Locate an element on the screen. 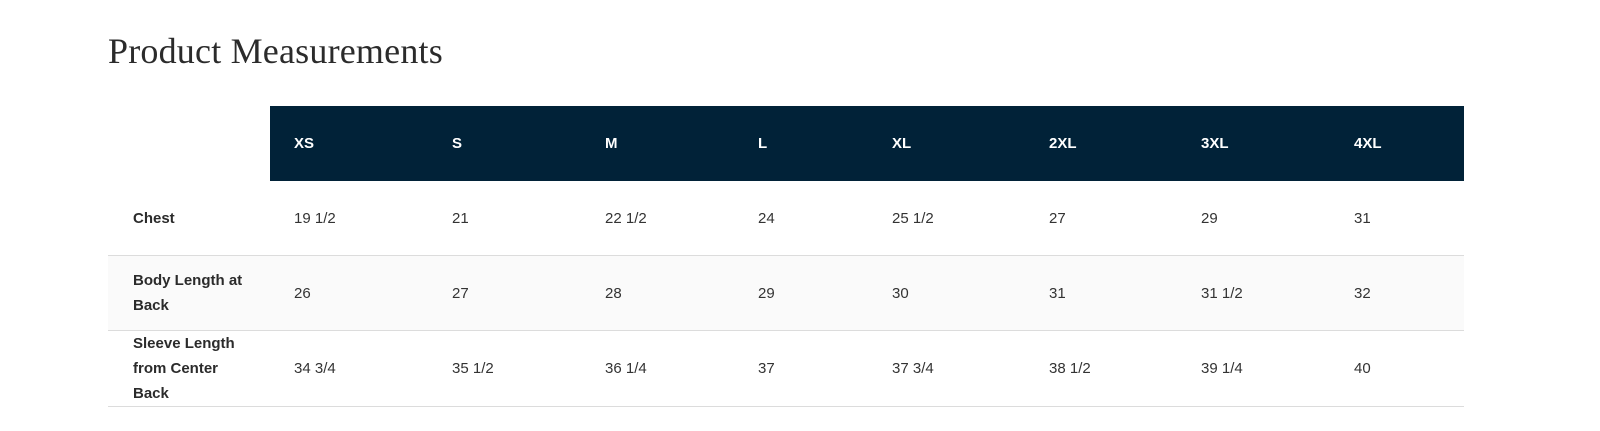  size-header-4xl: 4XL is located at coordinates (1397, 143).